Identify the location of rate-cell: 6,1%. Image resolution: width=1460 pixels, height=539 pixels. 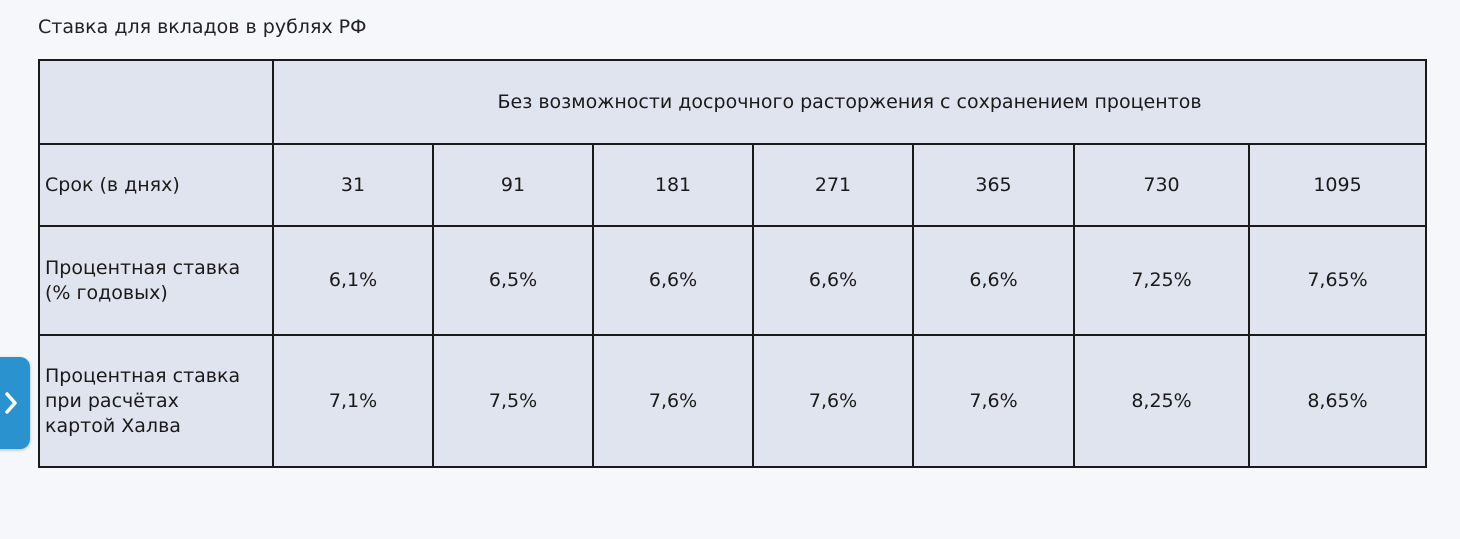
(353, 280).